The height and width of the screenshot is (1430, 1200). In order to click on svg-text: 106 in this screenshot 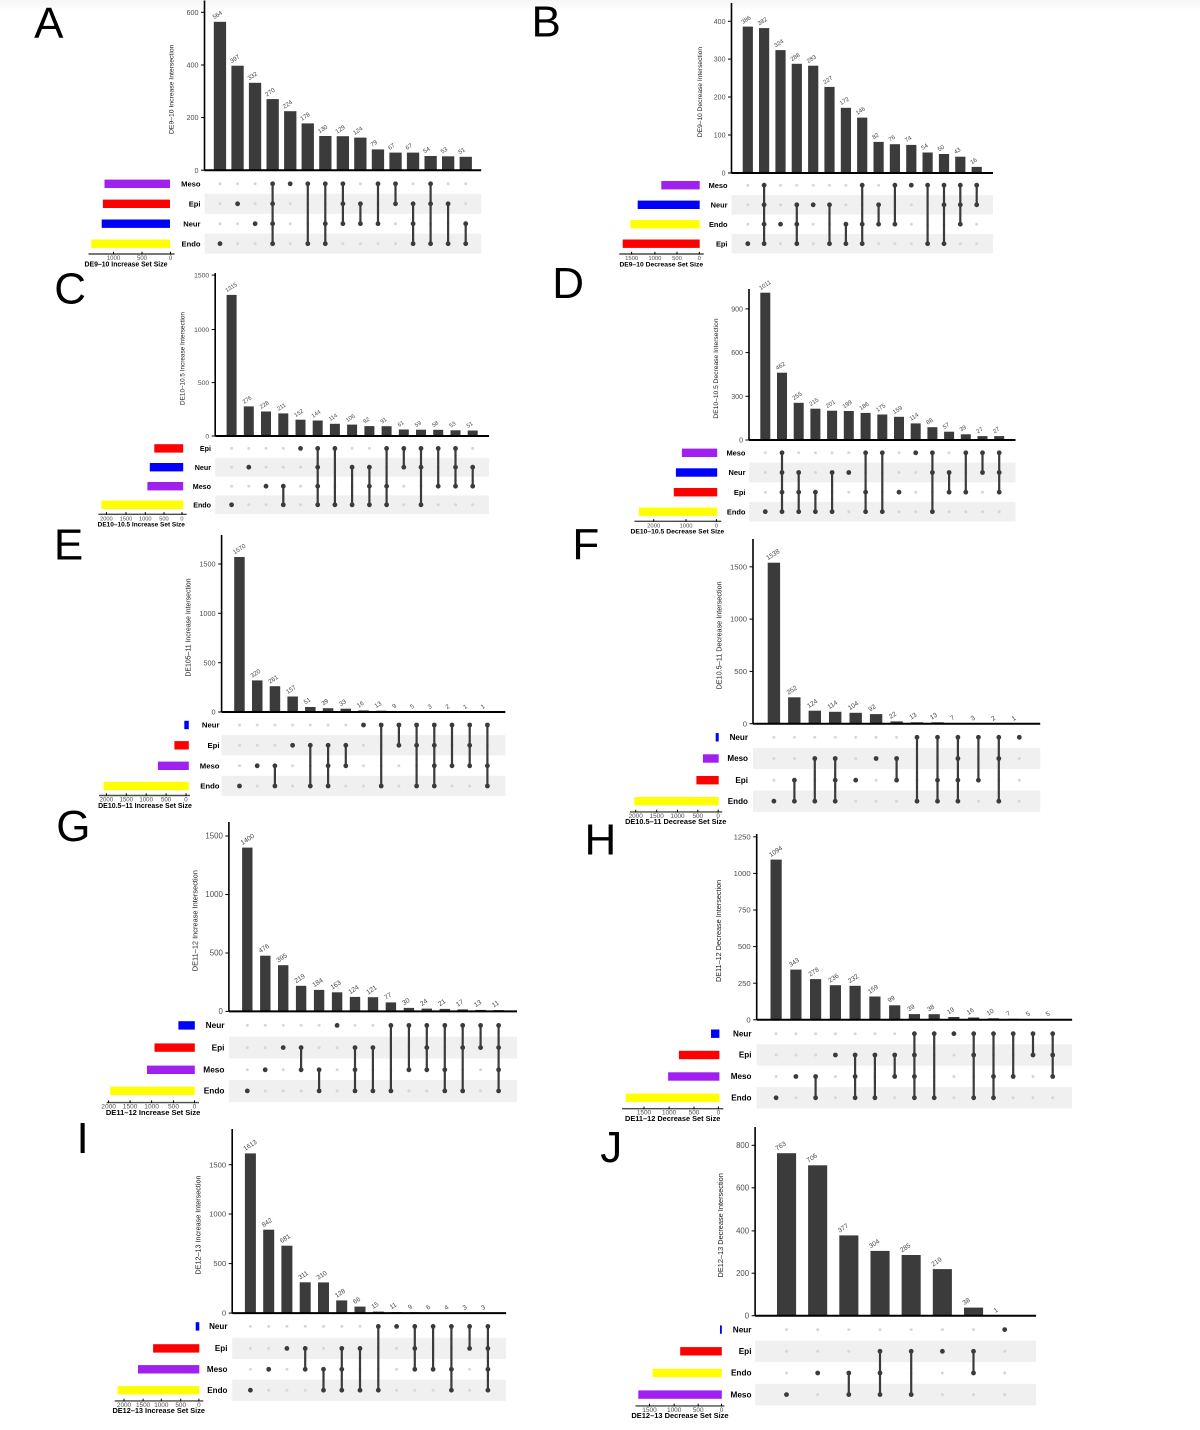, I will do `click(350, 419)`.